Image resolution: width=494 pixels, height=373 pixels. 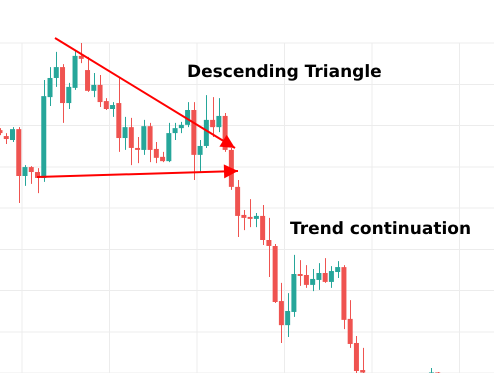 I want to click on annotation: Descending Triangle, so click(x=284, y=72).